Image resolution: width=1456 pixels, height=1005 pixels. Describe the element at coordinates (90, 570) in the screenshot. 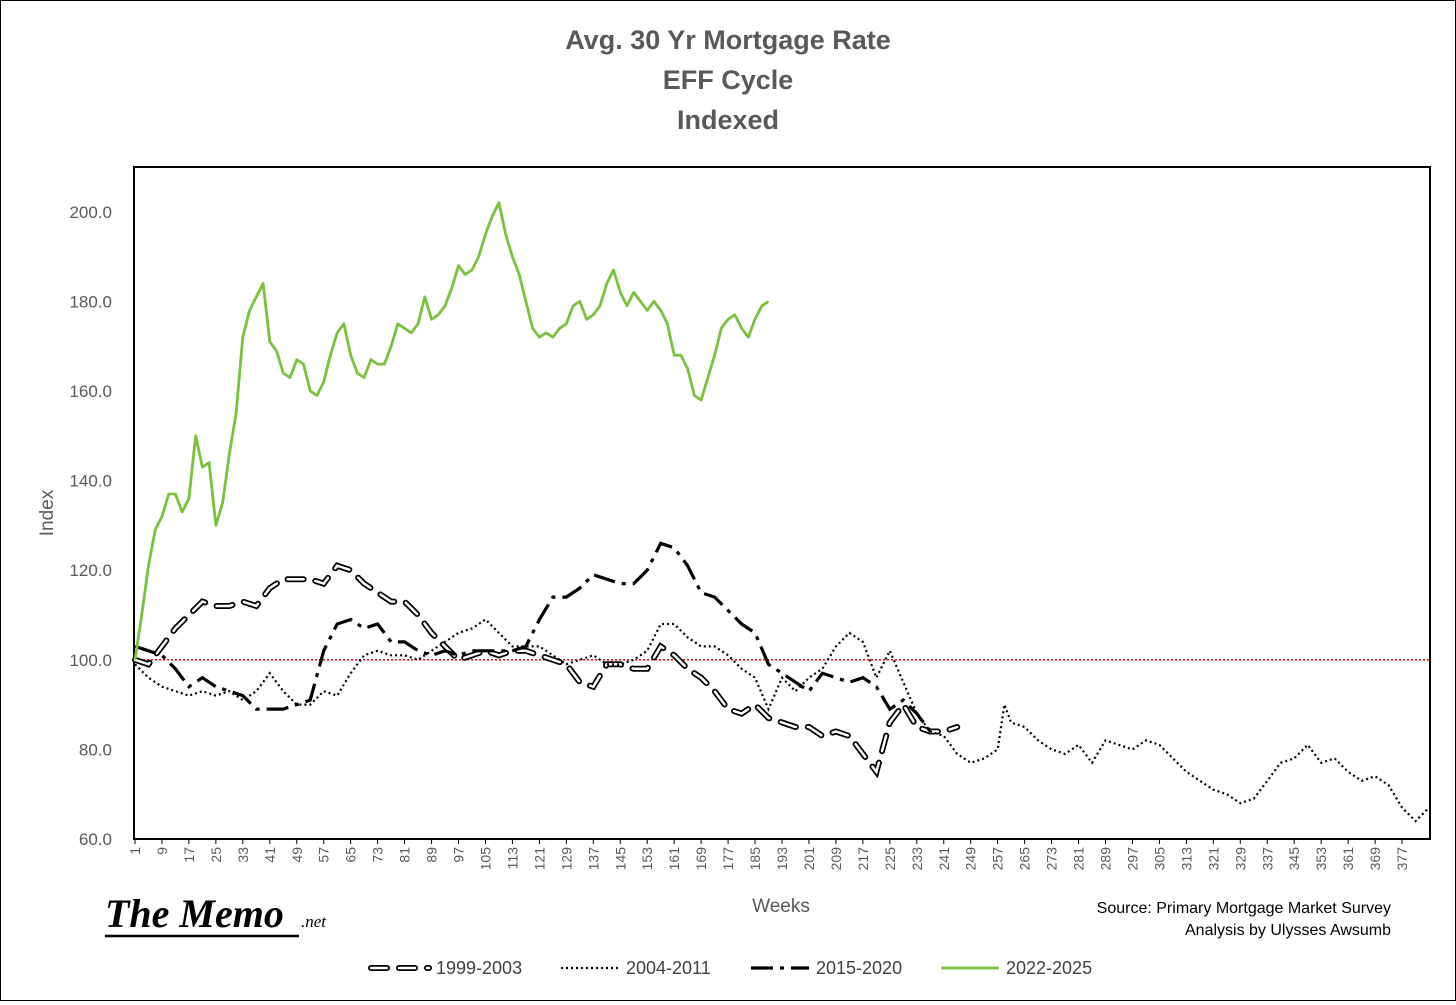

I see `y-tick-label: 120.0` at that location.